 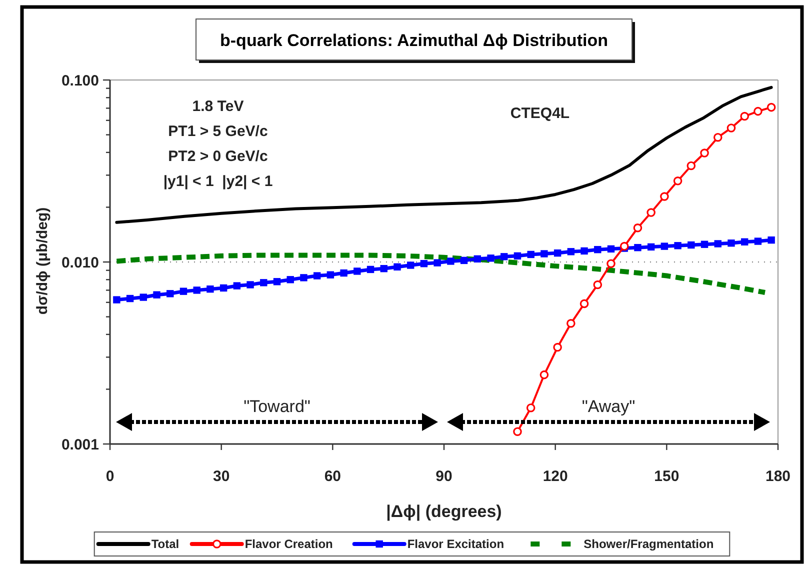 I want to click on x-tick-label: 0, so click(x=110, y=476).